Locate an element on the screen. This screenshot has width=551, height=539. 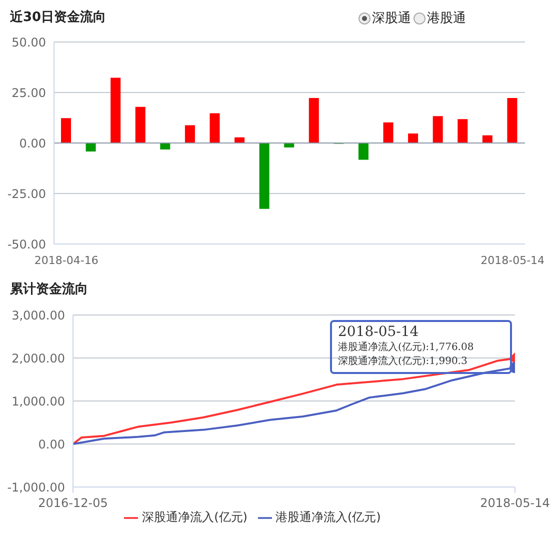
x-tick-label: 2018-04-16 is located at coordinates (66, 260).